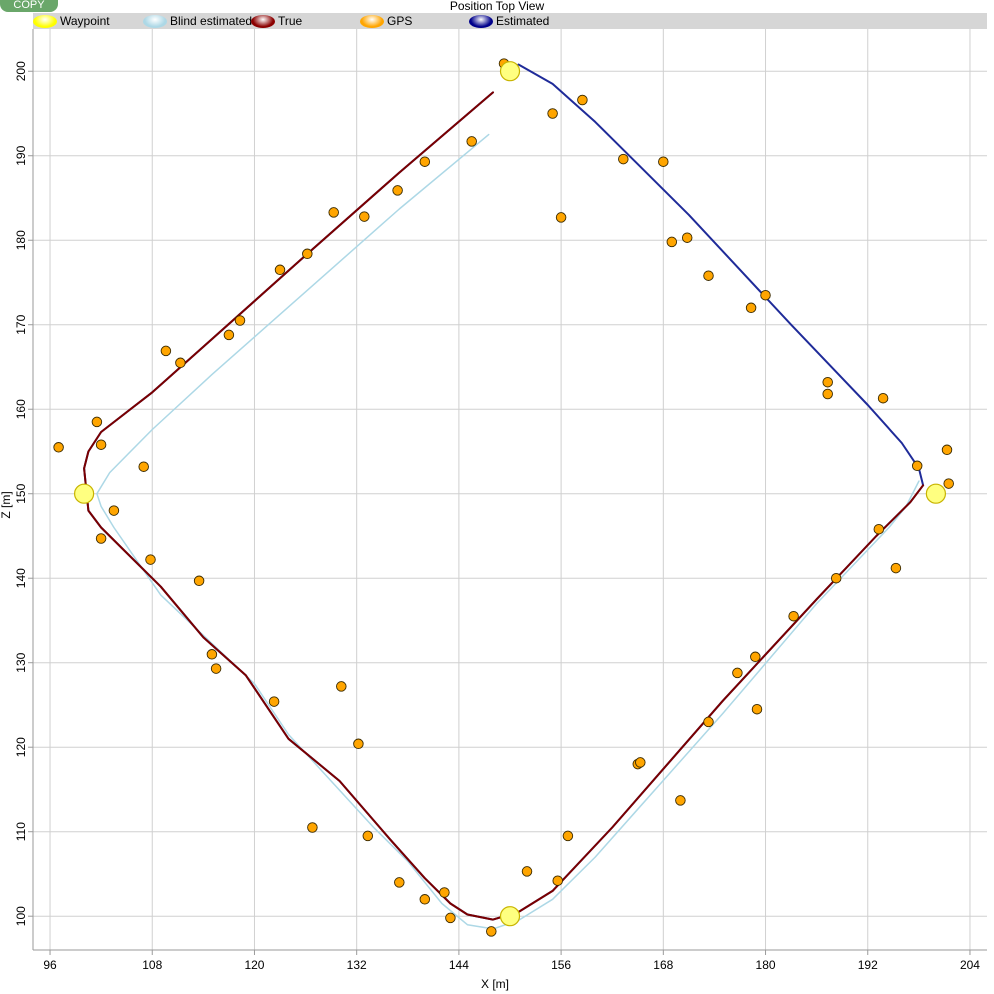 The image size is (994, 994). What do you see at coordinates (523, 21) in the screenshot?
I see `legend-label-estimated: Estimated` at bounding box center [523, 21].